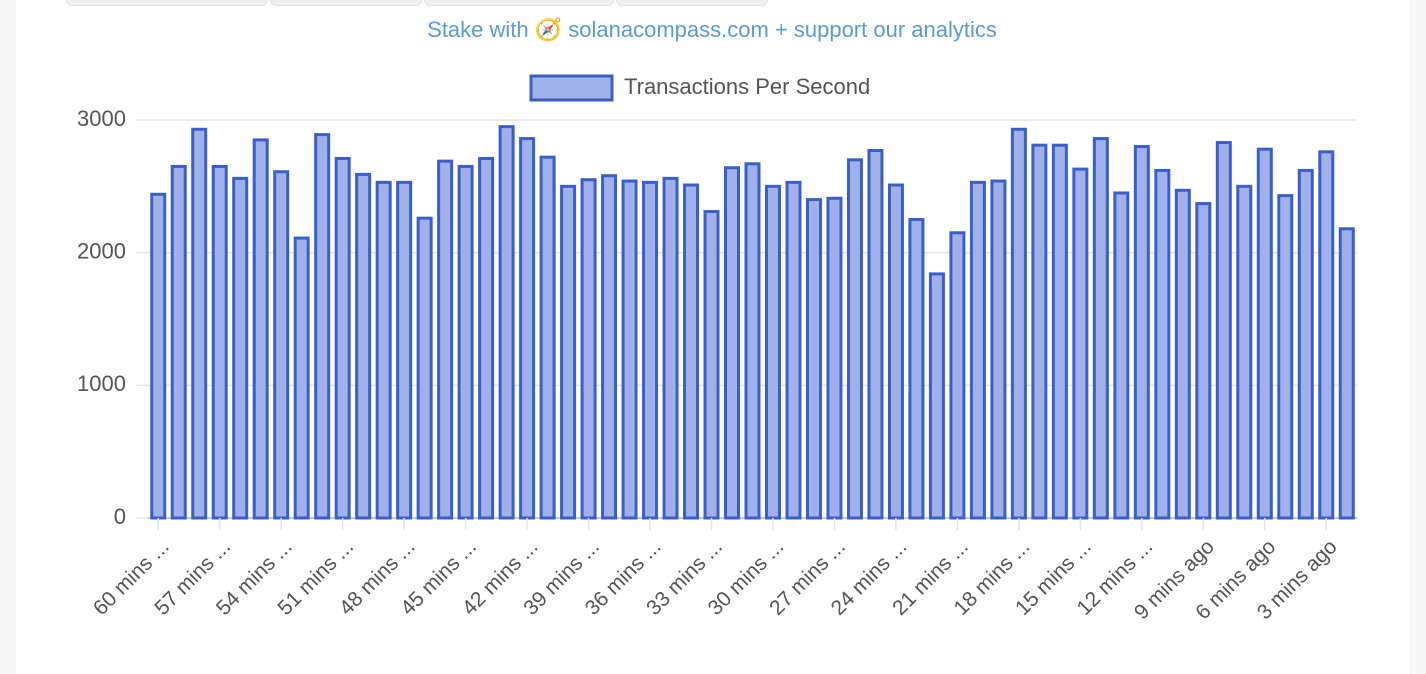  I want to click on legend-label: Transactions Per Second, so click(747, 86).